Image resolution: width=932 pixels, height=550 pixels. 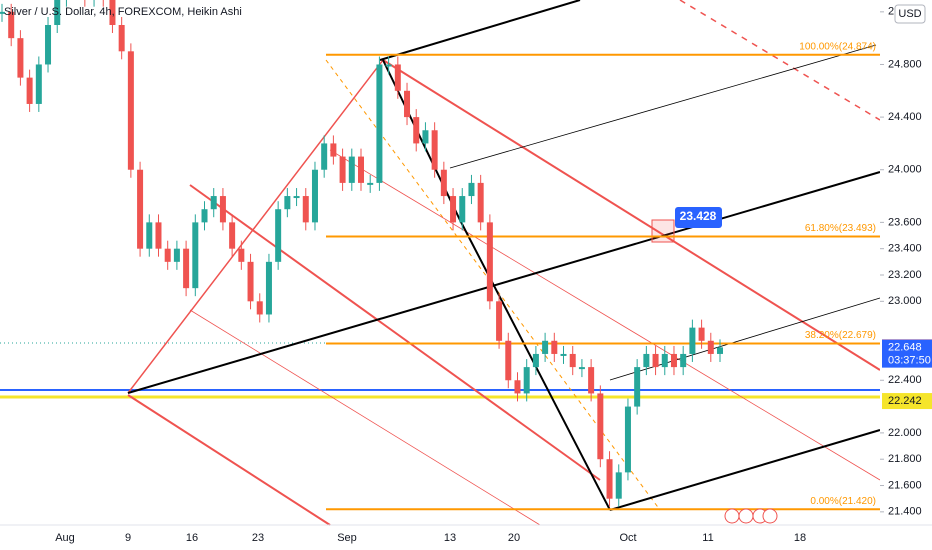 What do you see at coordinates (698, 216) in the screenshot?
I see `callout: 23.428` at bounding box center [698, 216].